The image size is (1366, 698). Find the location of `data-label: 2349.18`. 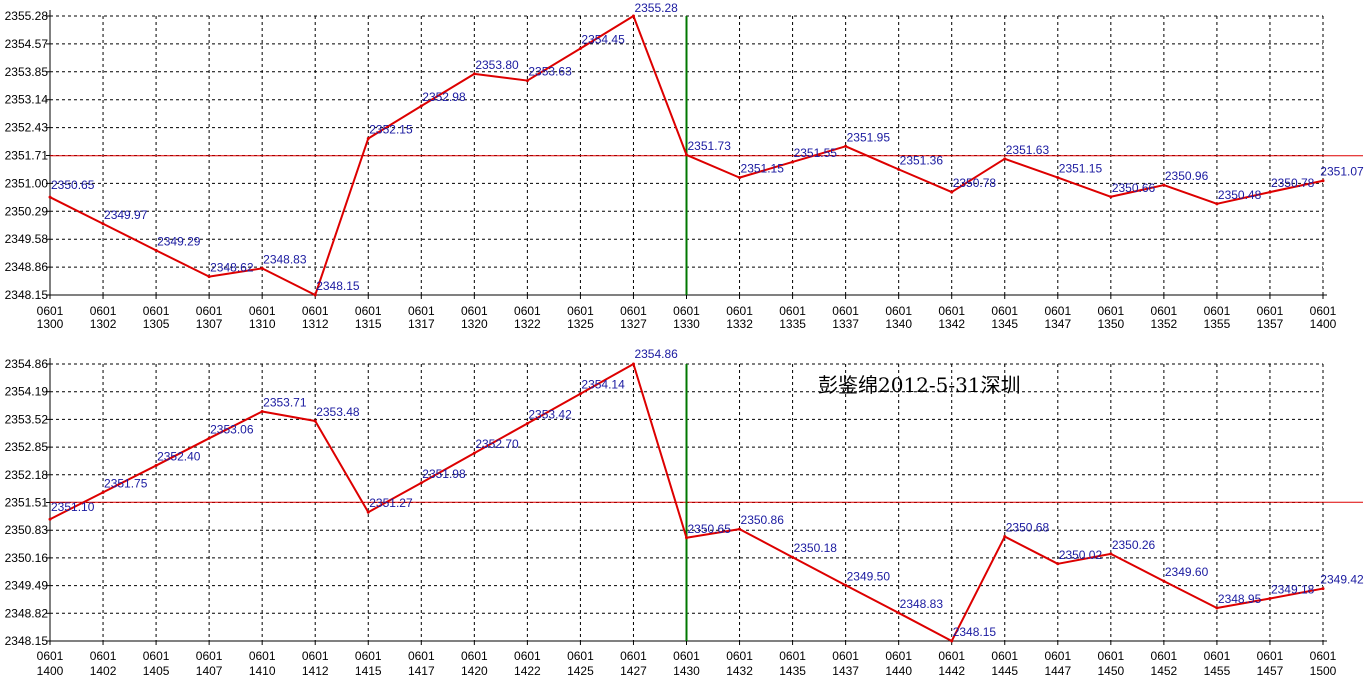

data-label: 2349.18 is located at coordinates (1293, 589).